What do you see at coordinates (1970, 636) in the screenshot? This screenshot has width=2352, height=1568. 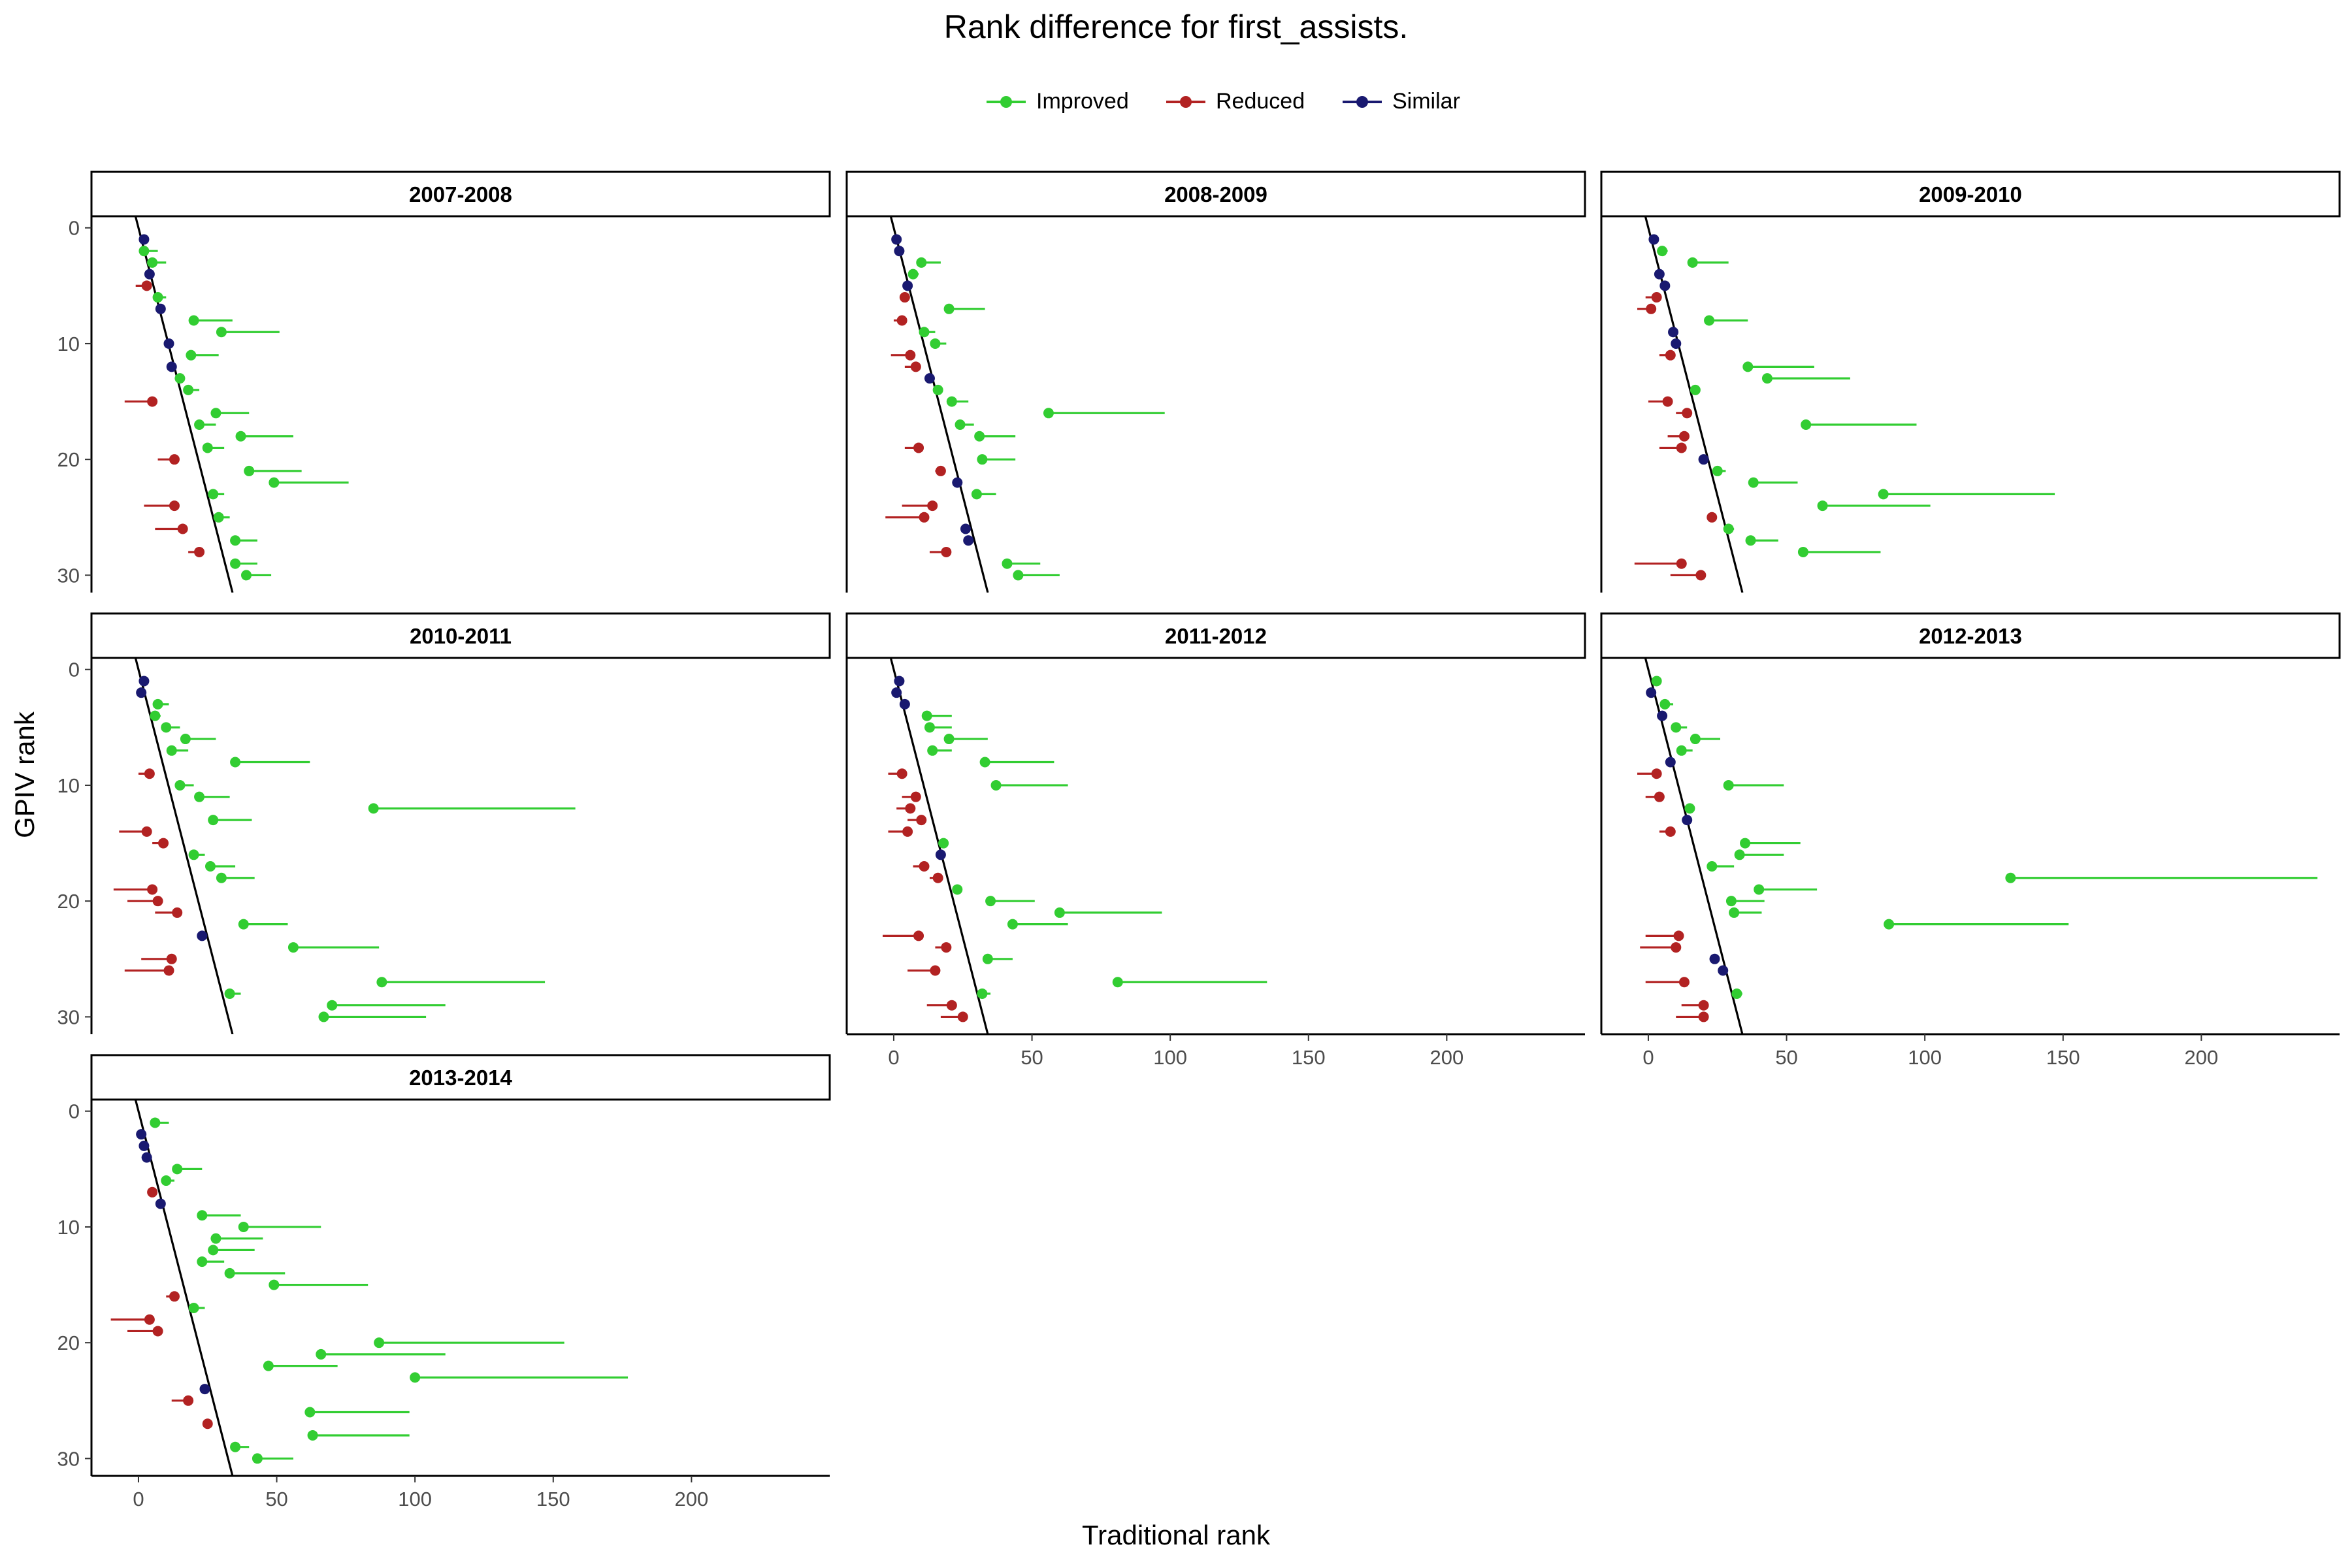 I see `facet-strip-label: 2012-2013` at bounding box center [1970, 636].